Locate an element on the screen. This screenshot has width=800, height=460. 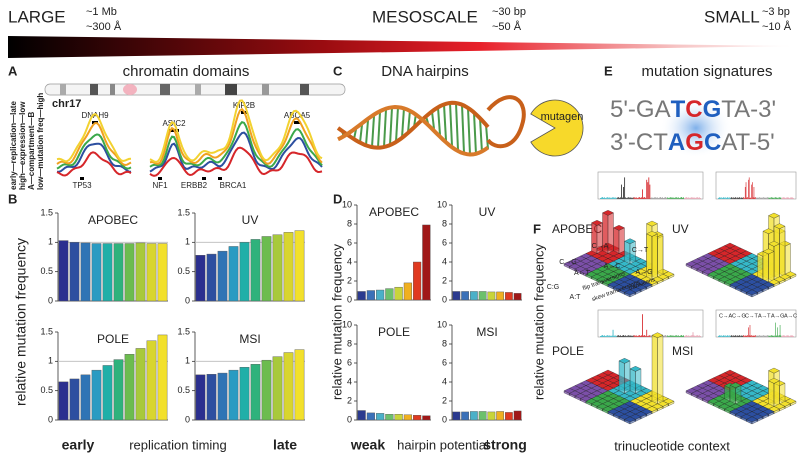
base-pair is located at coordinates (463, 128).